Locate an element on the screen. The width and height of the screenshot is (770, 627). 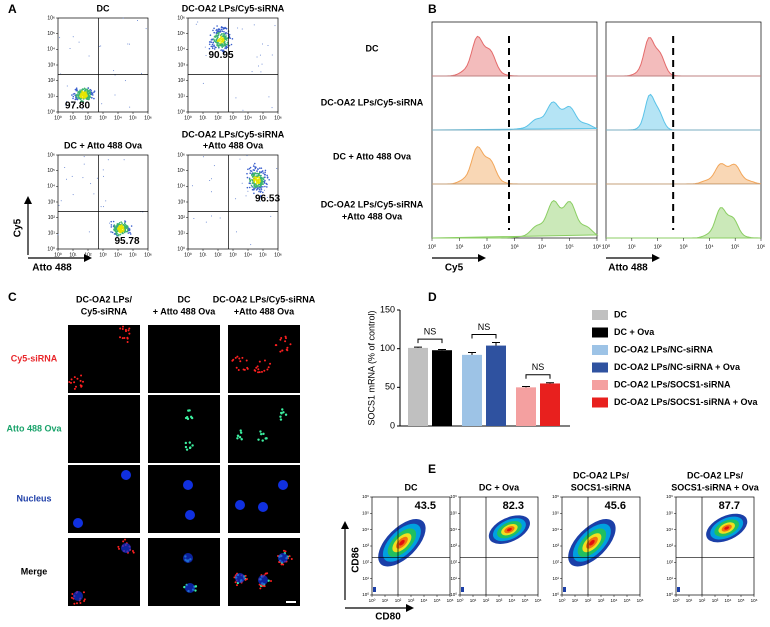
y-tick-label: 10⁴ is located at coordinates (181, 50).